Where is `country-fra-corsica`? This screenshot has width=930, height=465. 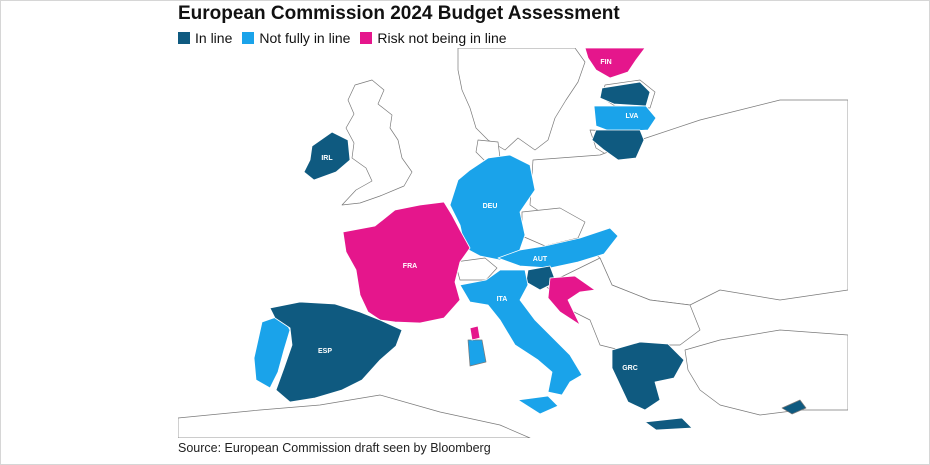 country-fra-corsica is located at coordinates (475, 333).